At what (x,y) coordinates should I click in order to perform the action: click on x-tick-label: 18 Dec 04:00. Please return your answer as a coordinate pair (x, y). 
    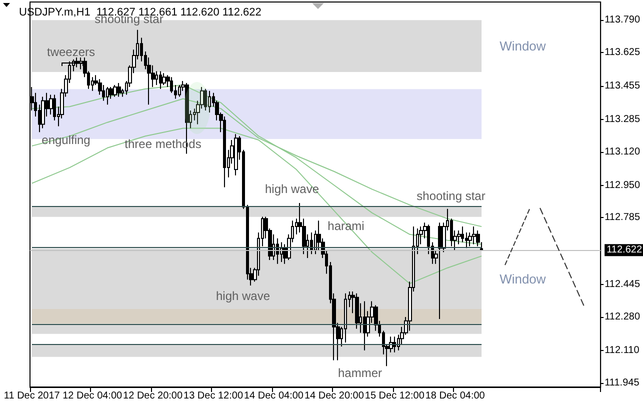
    Looking at the image, I should click on (455, 396).